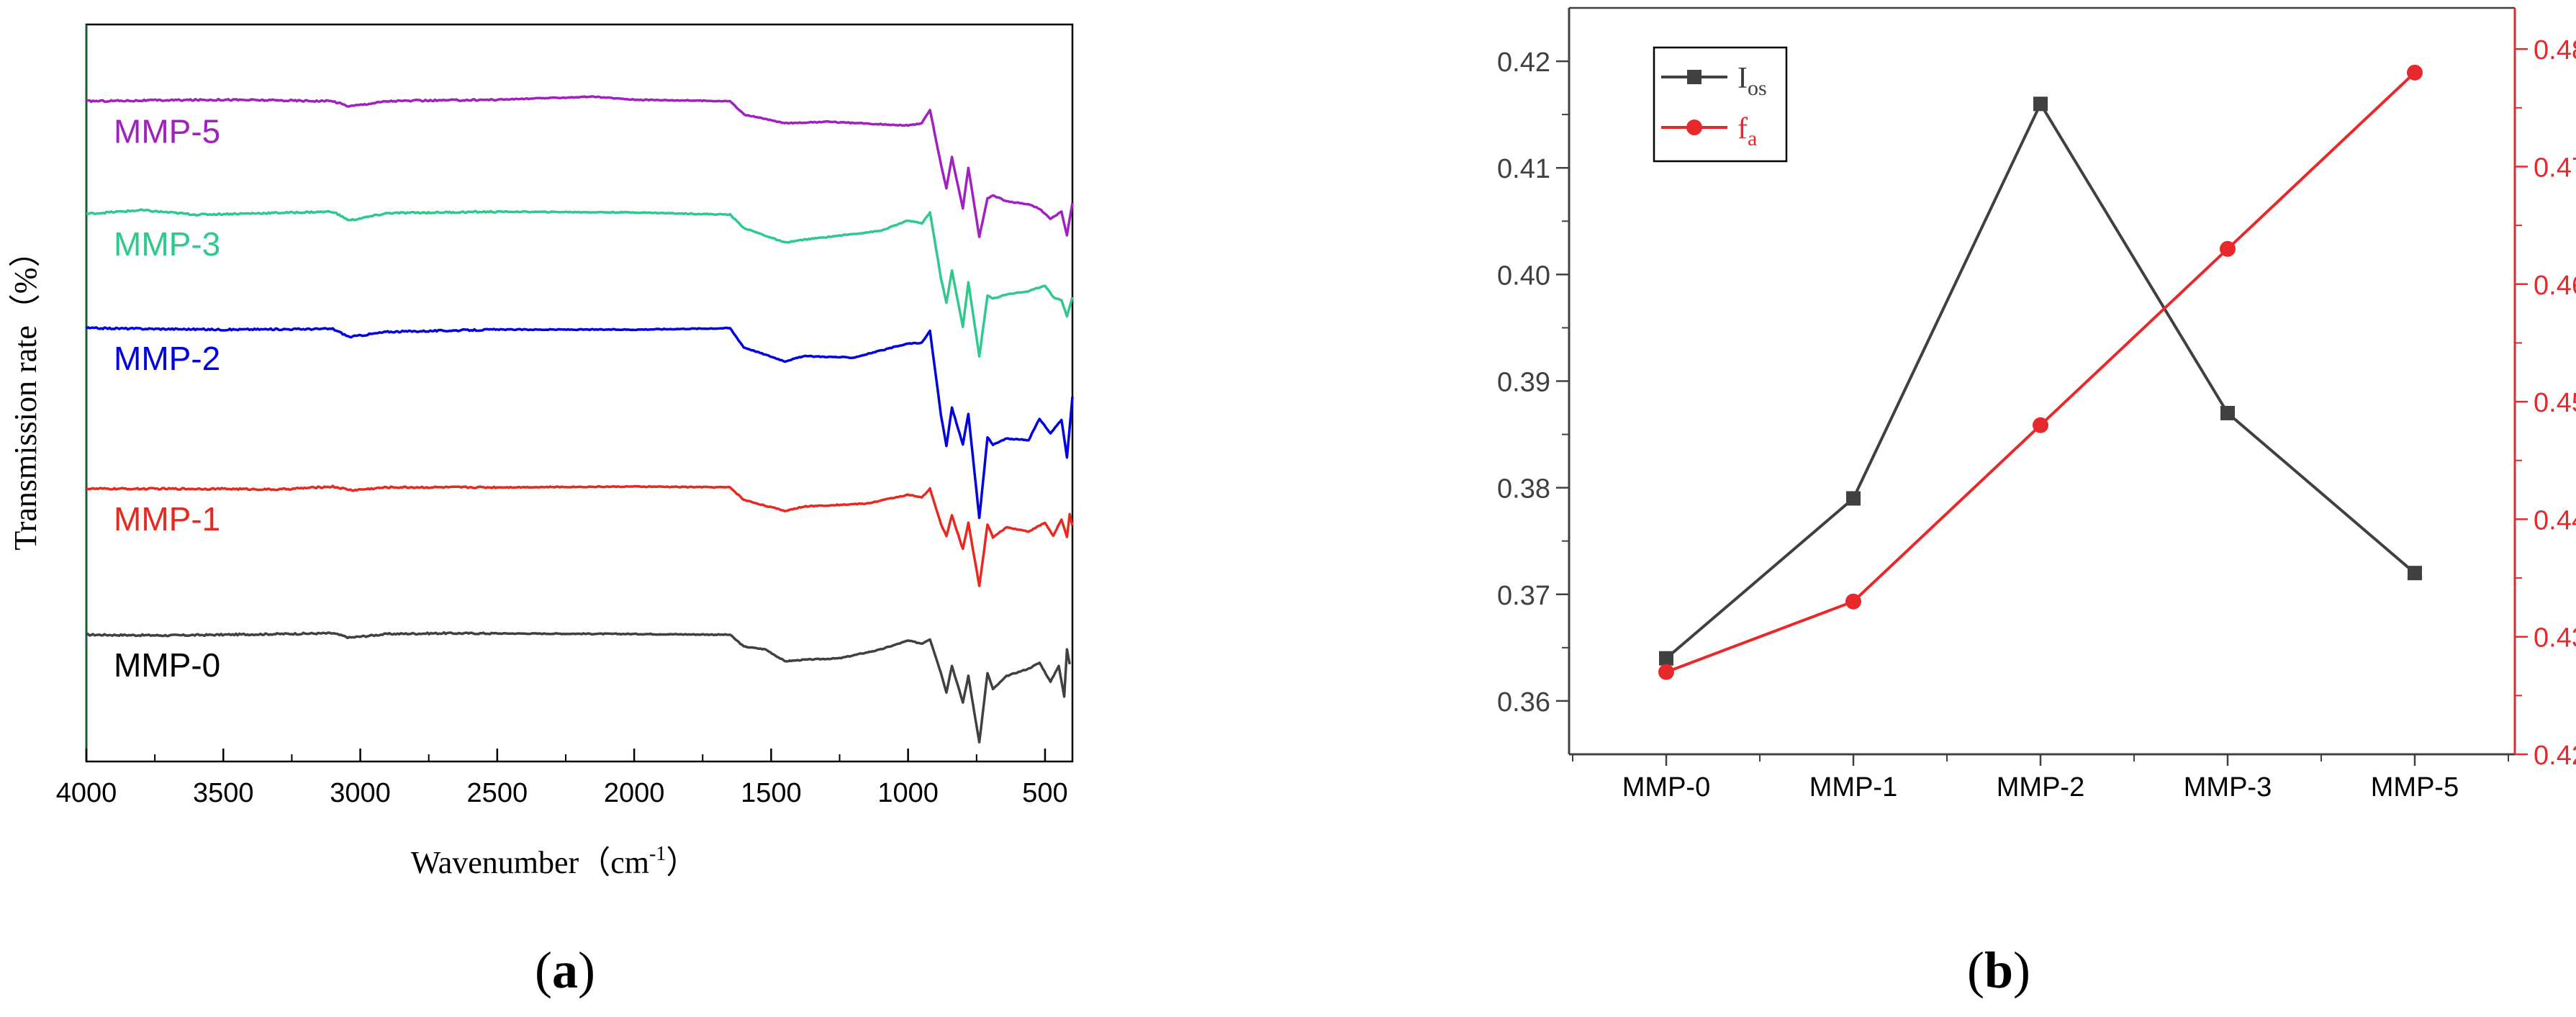  I want to click on category-label: MMP-0, so click(1666, 787).